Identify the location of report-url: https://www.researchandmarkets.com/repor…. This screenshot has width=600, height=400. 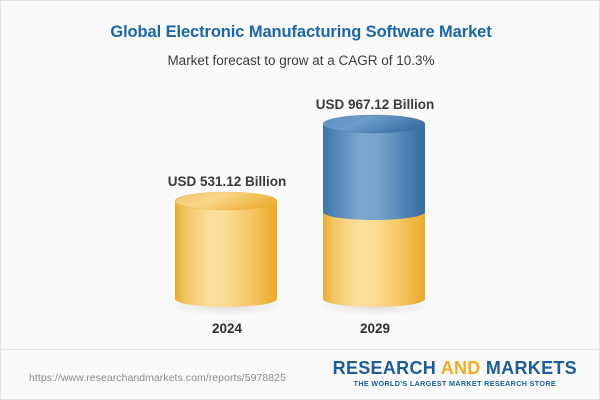
(157, 378).